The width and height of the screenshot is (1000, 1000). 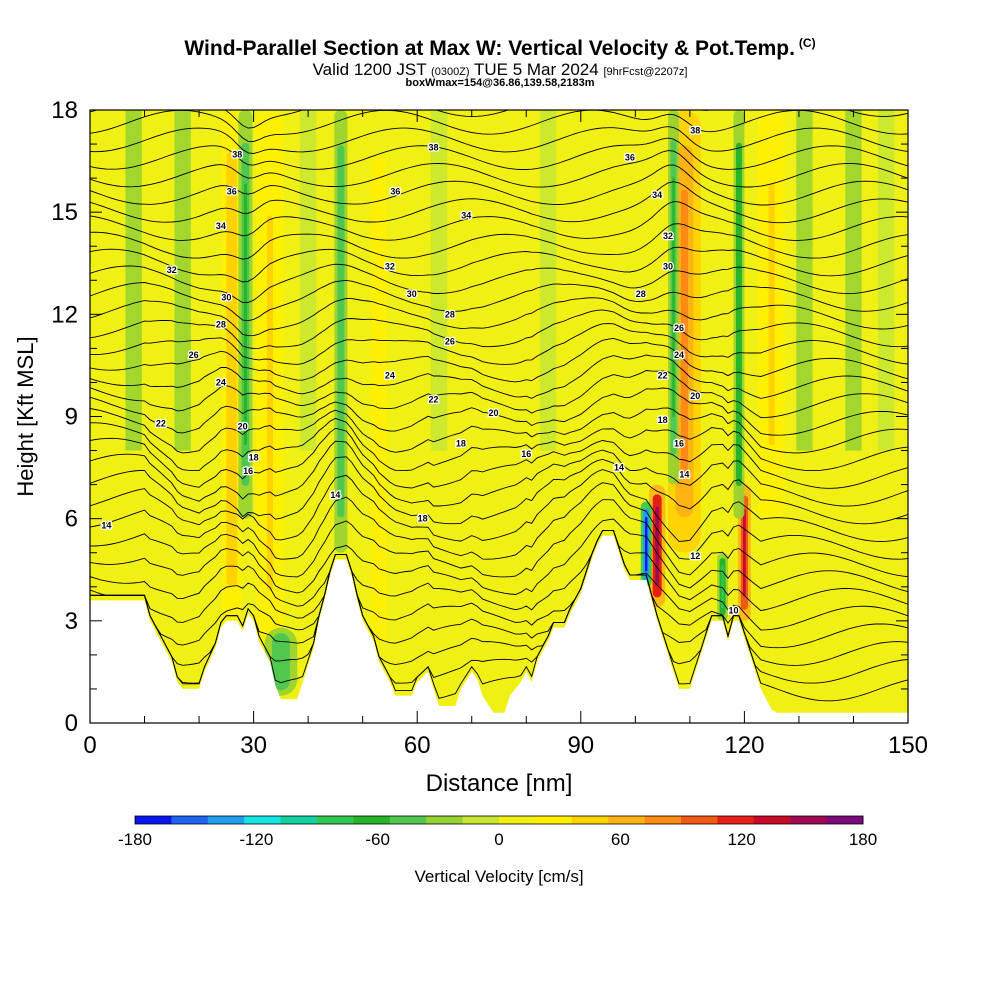 What do you see at coordinates (620, 839) in the screenshot?
I see `colorbar-tick-label: 60` at bounding box center [620, 839].